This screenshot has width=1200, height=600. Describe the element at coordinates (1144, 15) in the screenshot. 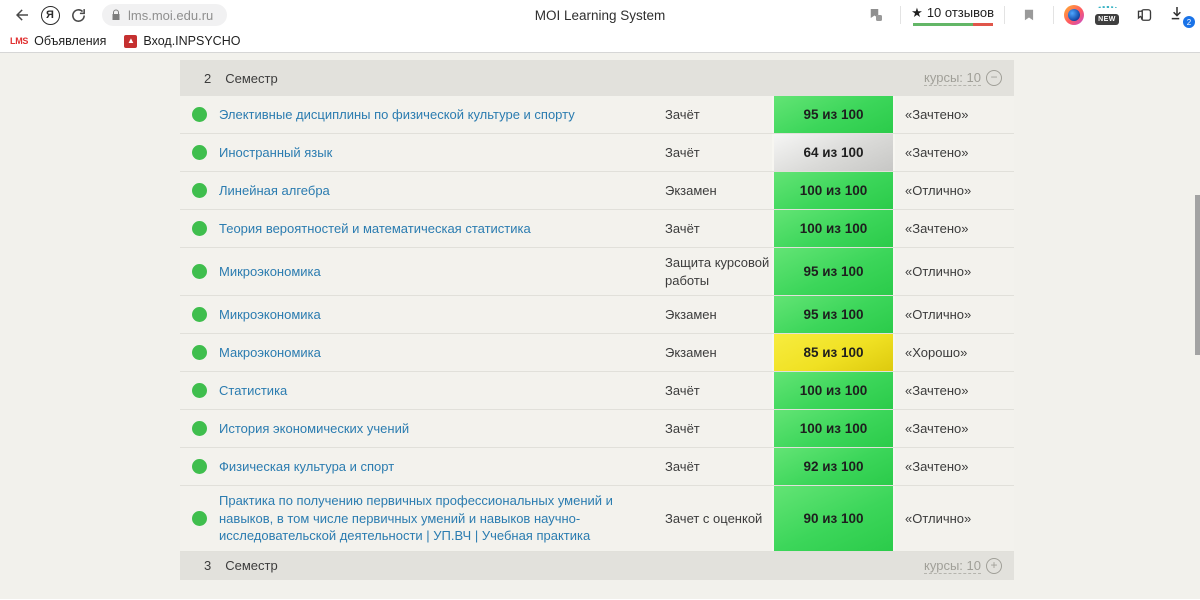

I see `tag-panel-icon` at that location.